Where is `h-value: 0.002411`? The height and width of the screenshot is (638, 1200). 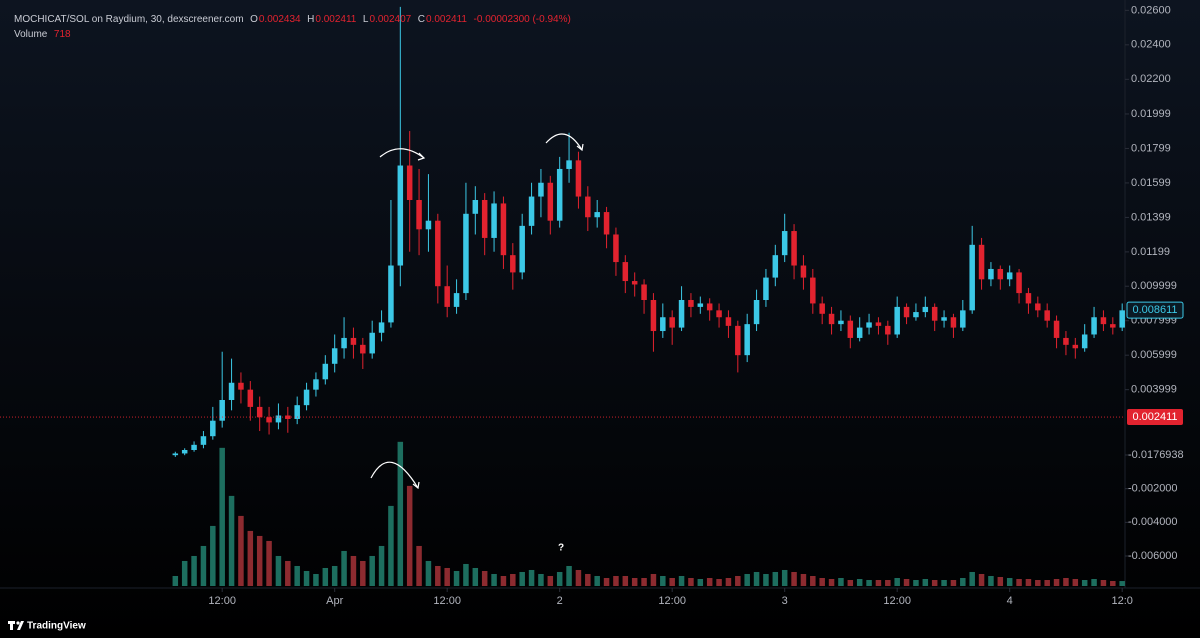 h-value: 0.002411 is located at coordinates (336, 19).